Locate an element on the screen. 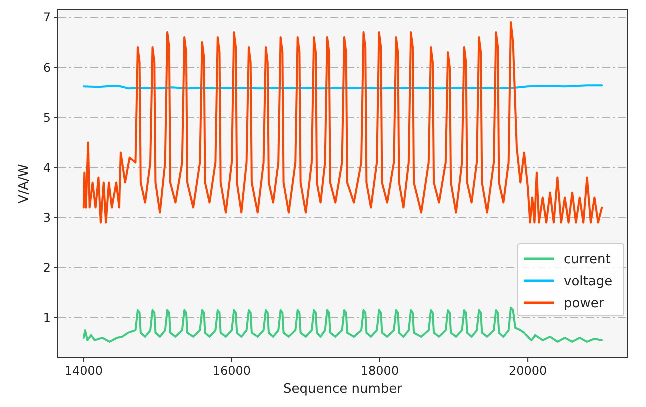  y-tick-label: 7 is located at coordinates (47, 17).